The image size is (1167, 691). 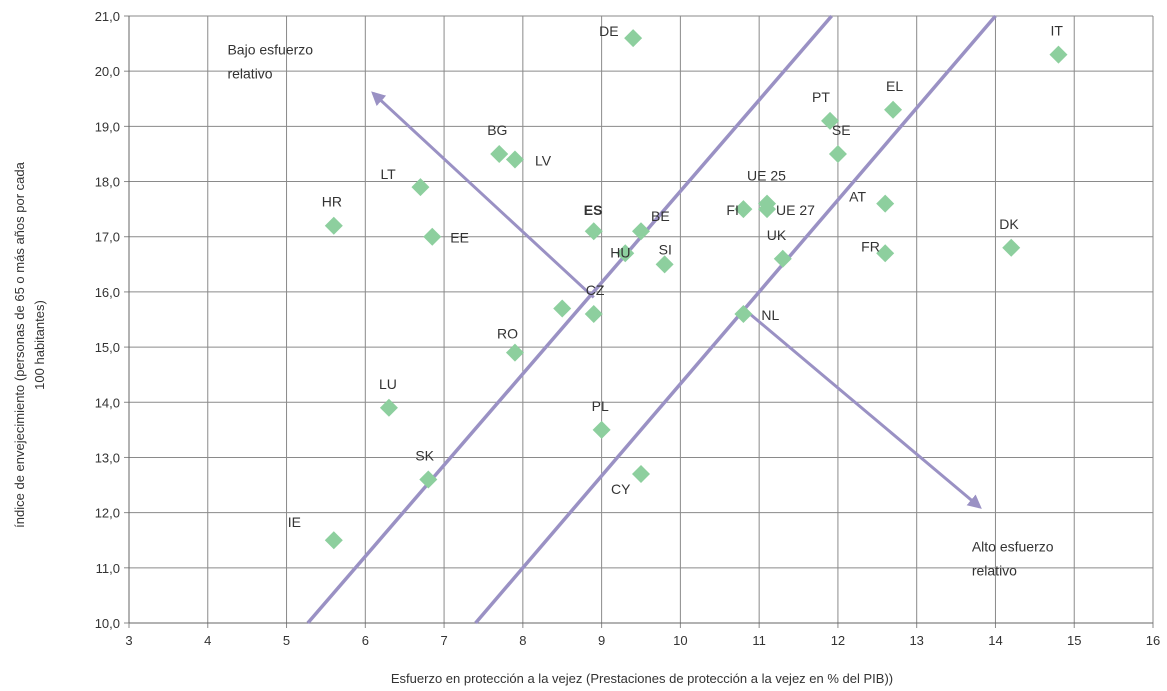 I want to click on point-label: PT, so click(x=821, y=97).